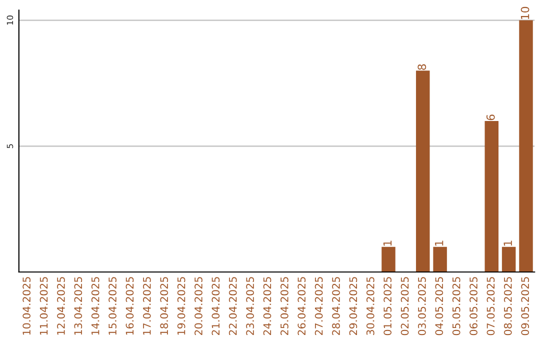 This screenshot has height=340, width=540. What do you see at coordinates (267, 306) in the screenshot?
I see `x-tick-label: 24.04.2025` at bounding box center [267, 306].